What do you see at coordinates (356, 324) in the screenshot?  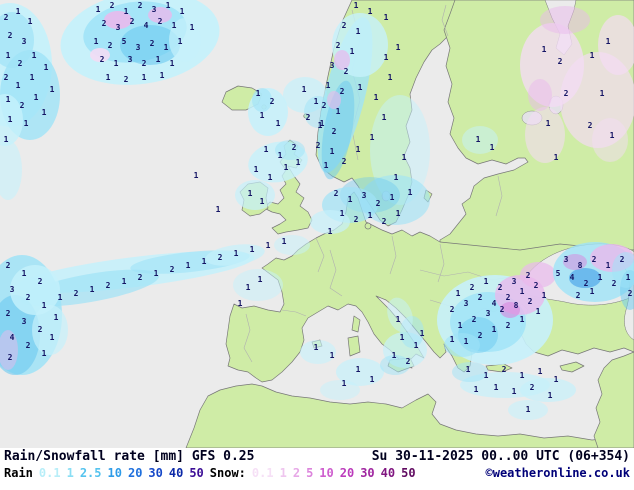 I see `island-corsica` at bounding box center [356, 324].